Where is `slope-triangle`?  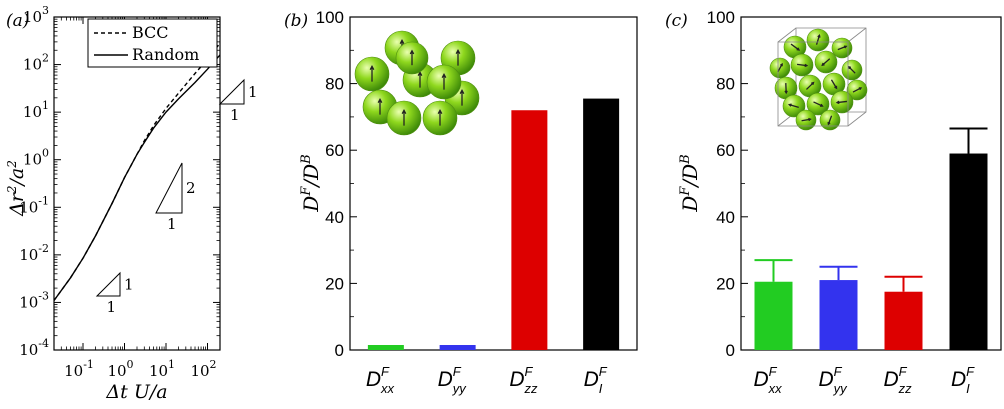
slope-triangle is located at coordinates (231, 91).